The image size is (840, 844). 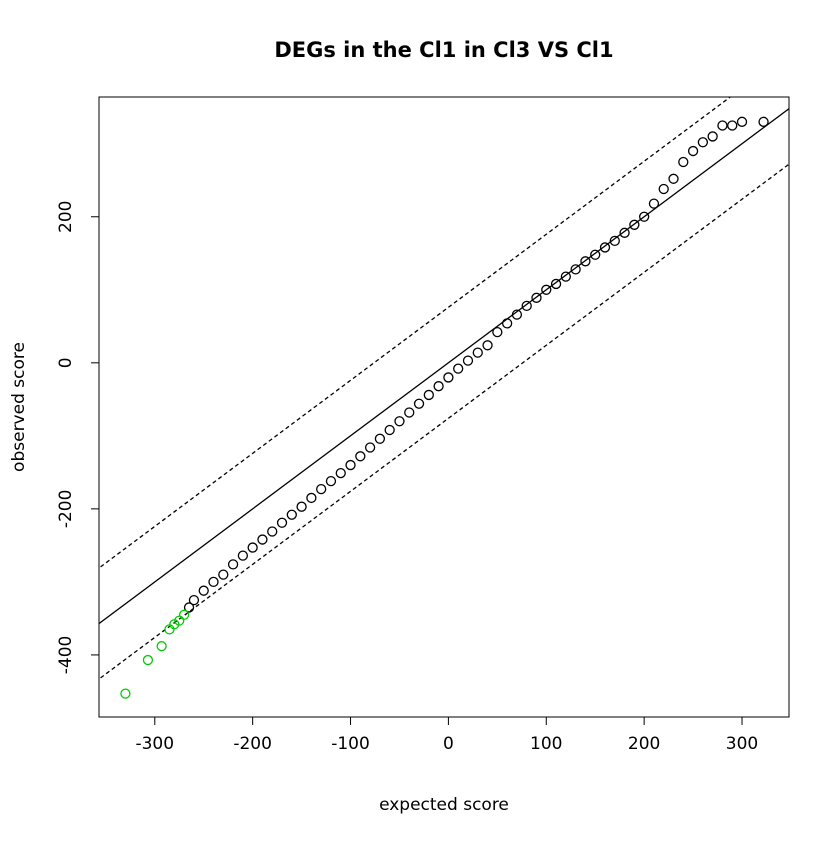 What do you see at coordinates (66, 509) in the screenshot?
I see `y-tick-label: -200` at bounding box center [66, 509].